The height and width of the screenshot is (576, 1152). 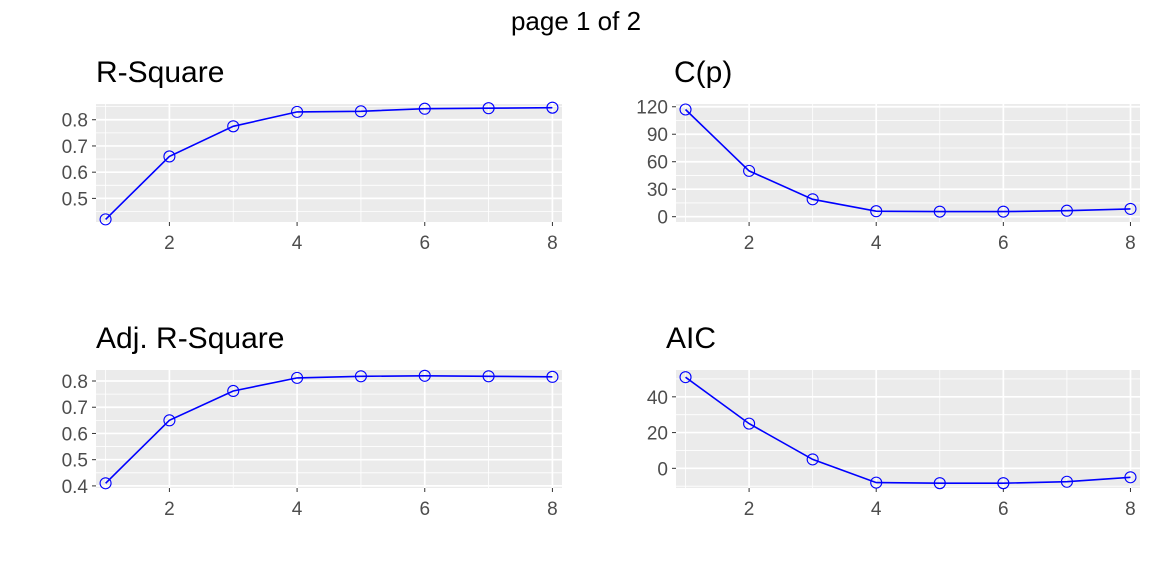 I want to click on adj-r-square-y-tick-label: 0.4, so click(x=75, y=487).